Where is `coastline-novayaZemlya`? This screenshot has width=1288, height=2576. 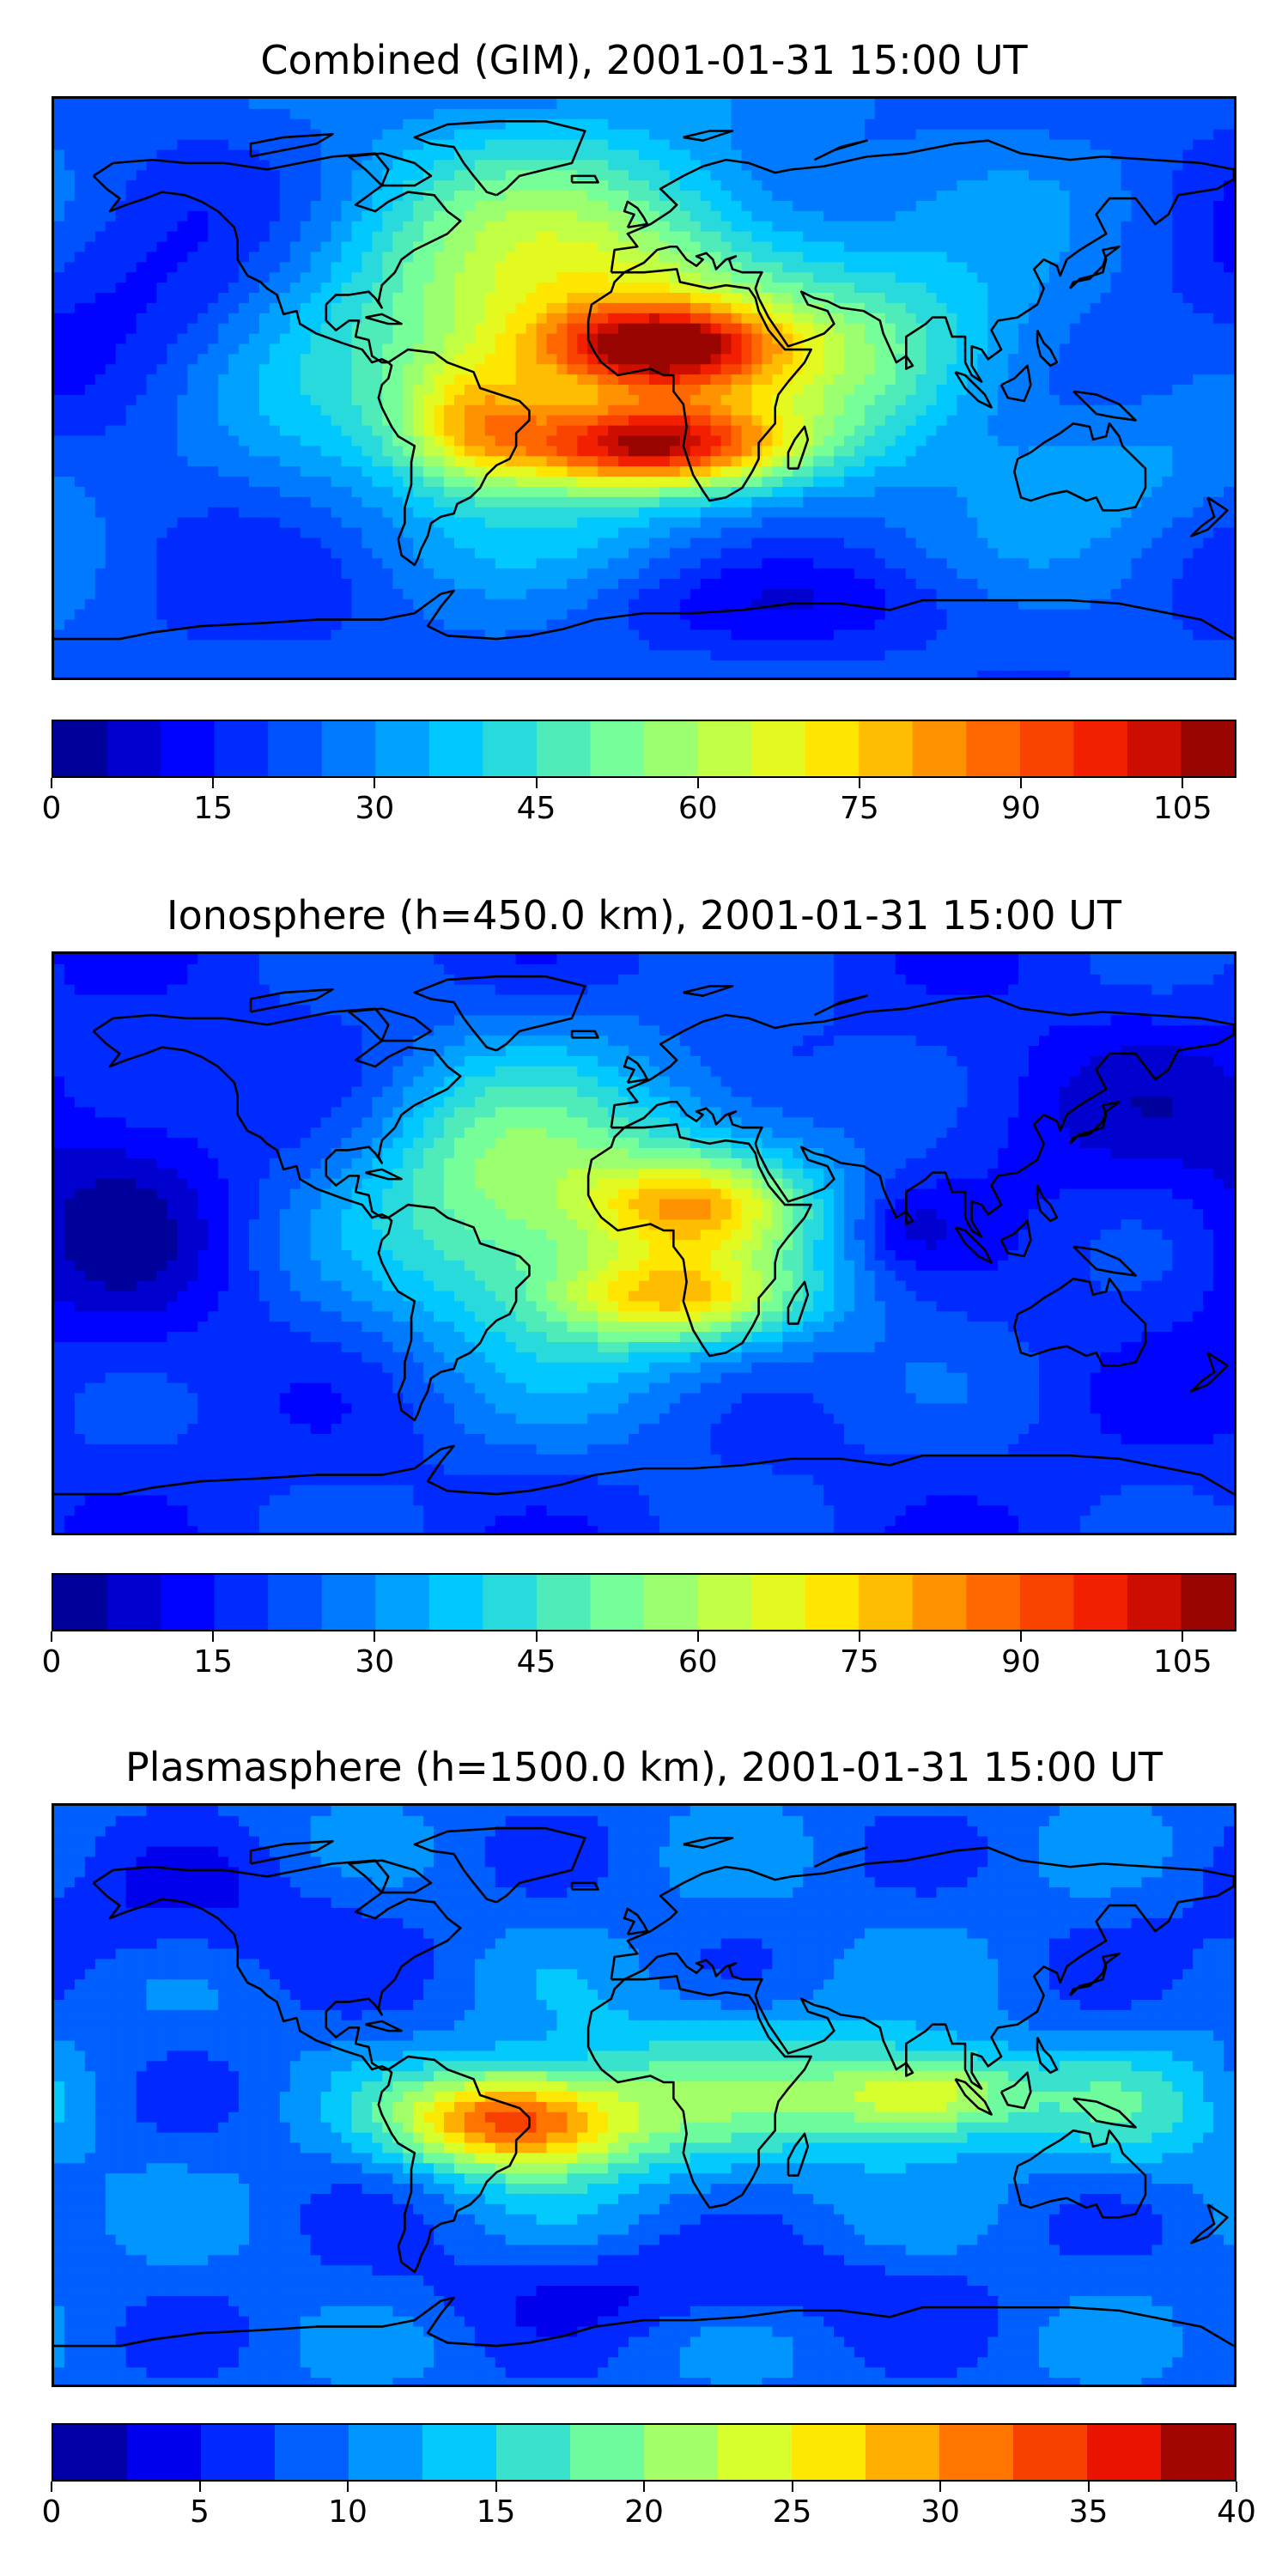
coastline-novayaZemlya is located at coordinates (841, 1006).